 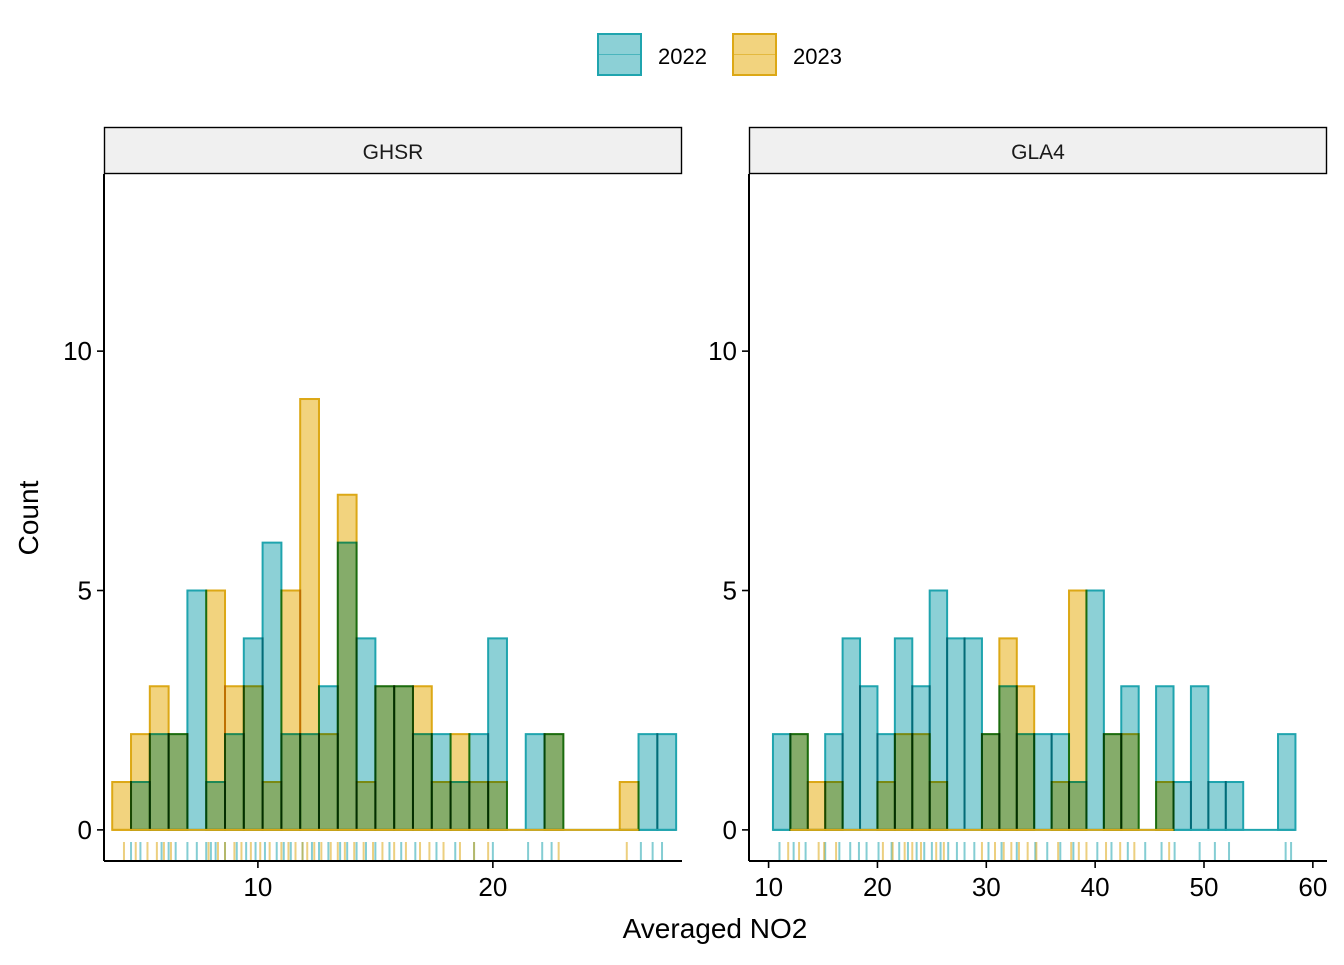 What do you see at coordinates (817, 56) in the screenshot?
I see `legend-label-2023: 2023` at bounding box center [817, 56].